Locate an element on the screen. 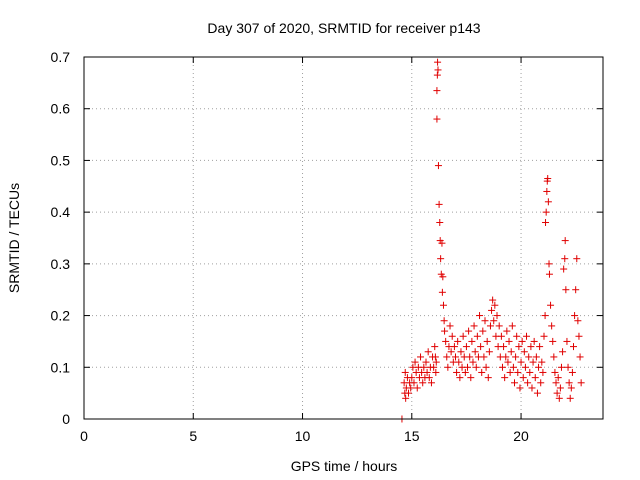 The height and width of the screenshot is (480, 640). y-tick-label: 0.5 is located at coordinates (61, 160).